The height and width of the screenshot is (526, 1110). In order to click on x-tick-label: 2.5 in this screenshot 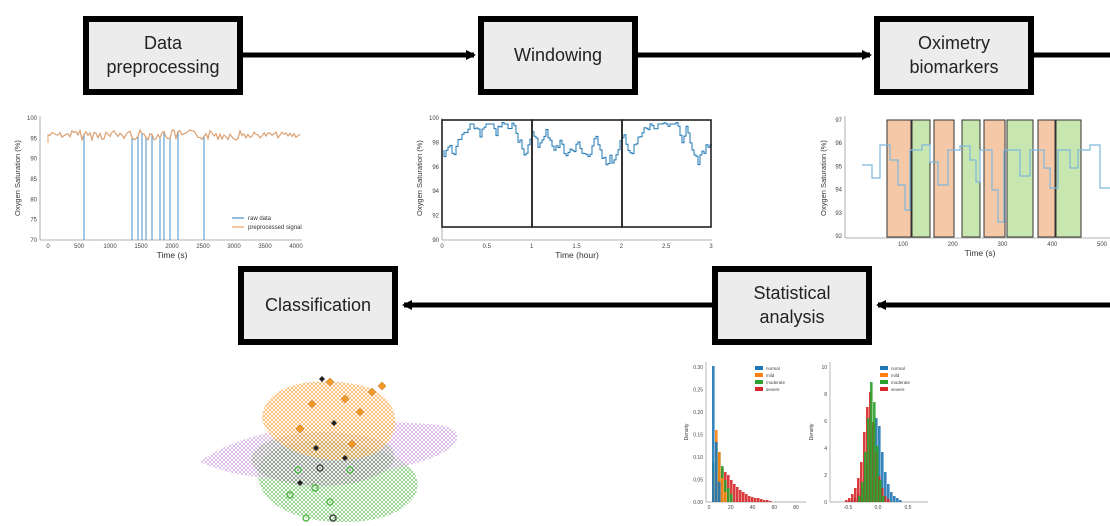, I will do `click(666, 247)`.